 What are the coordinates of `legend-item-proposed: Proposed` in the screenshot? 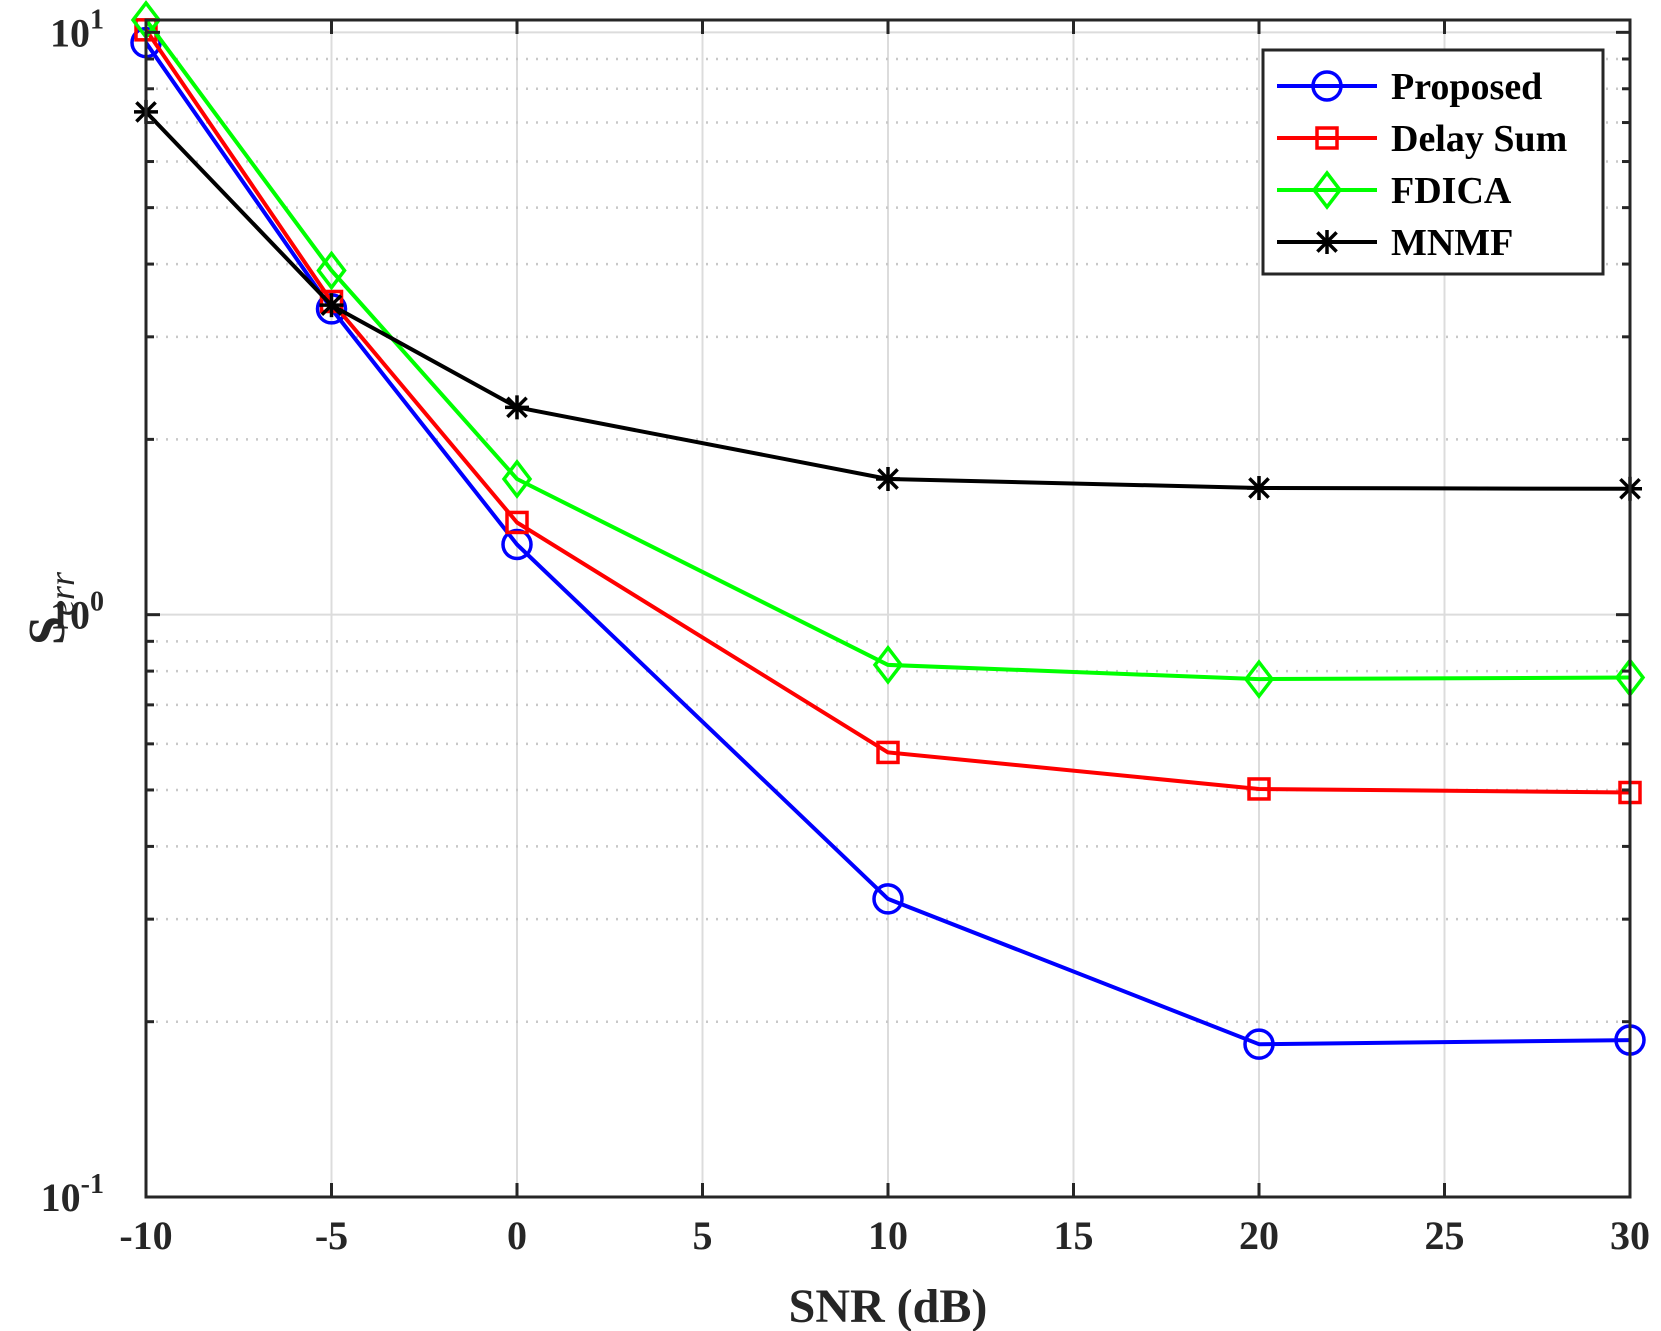 It's located at (1409, 87).